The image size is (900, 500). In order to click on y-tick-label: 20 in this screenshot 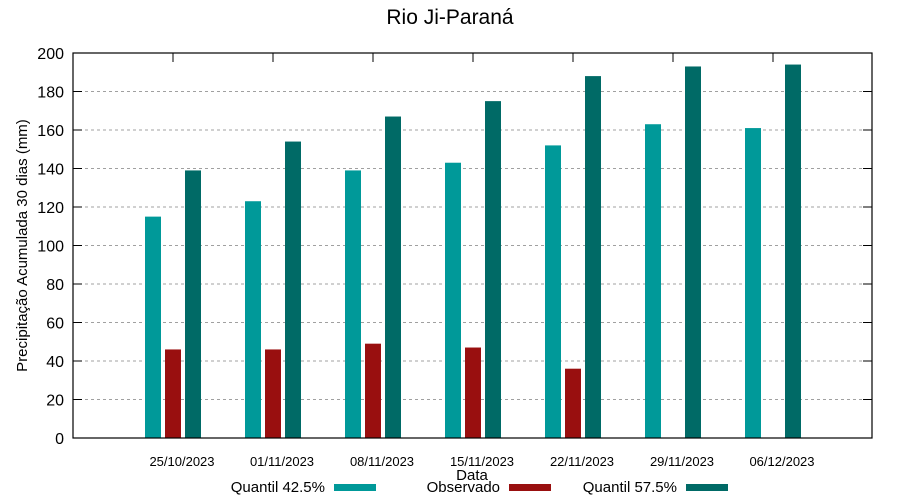, I will do `click(55, 401)`.